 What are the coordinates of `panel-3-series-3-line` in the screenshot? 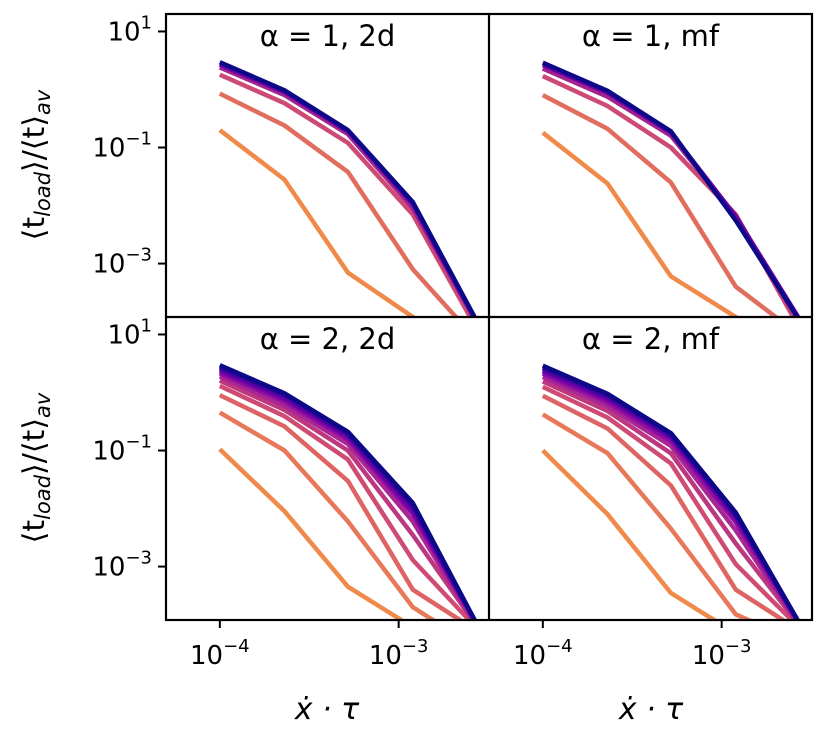 It's located at (668, 502).